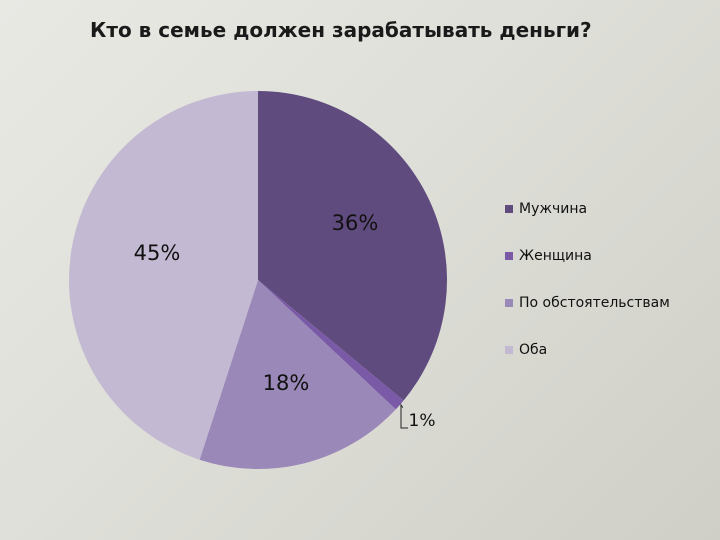 Image resolution: width=720 pixels, height=540 pixels. I want to click on data-label-3: 18%, so click(286, 383).